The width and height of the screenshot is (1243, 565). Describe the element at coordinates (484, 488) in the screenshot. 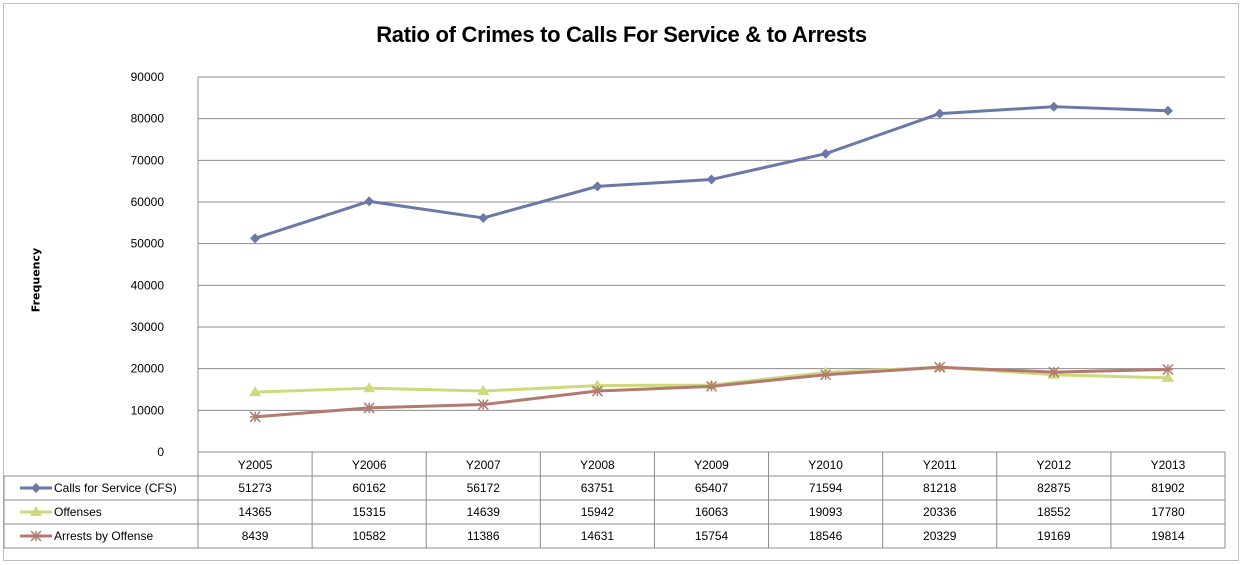

I see `data-label: 56172` at that location.